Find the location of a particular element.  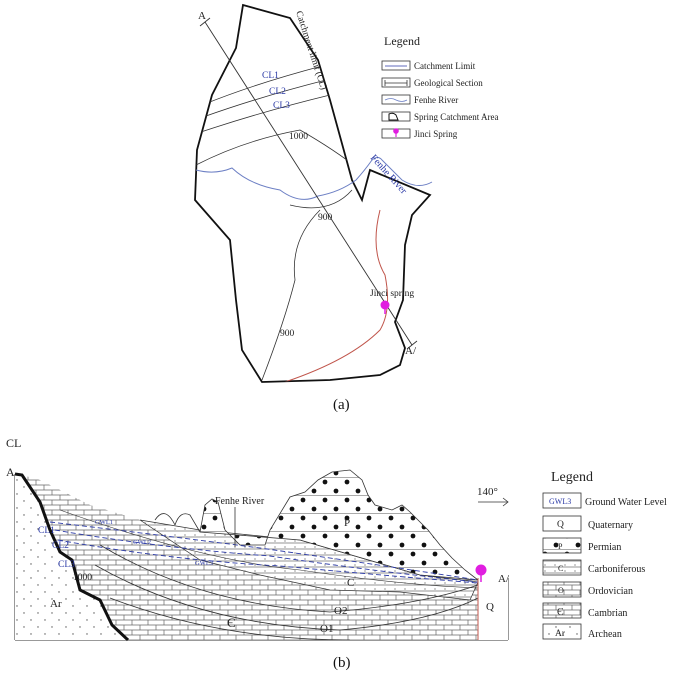

section-cl2-label: CL2 is located at coordinates (60, 546).